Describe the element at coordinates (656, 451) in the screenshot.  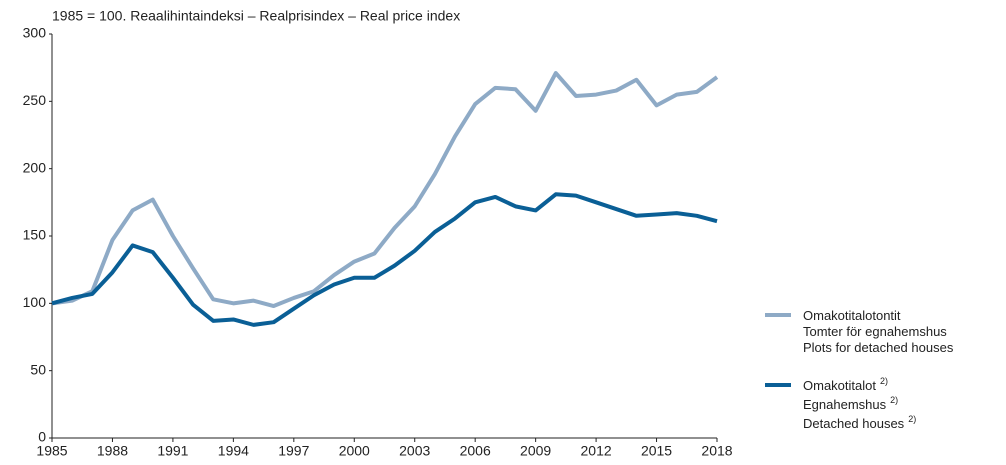
I see `x-tick-label: 2015` at that location.